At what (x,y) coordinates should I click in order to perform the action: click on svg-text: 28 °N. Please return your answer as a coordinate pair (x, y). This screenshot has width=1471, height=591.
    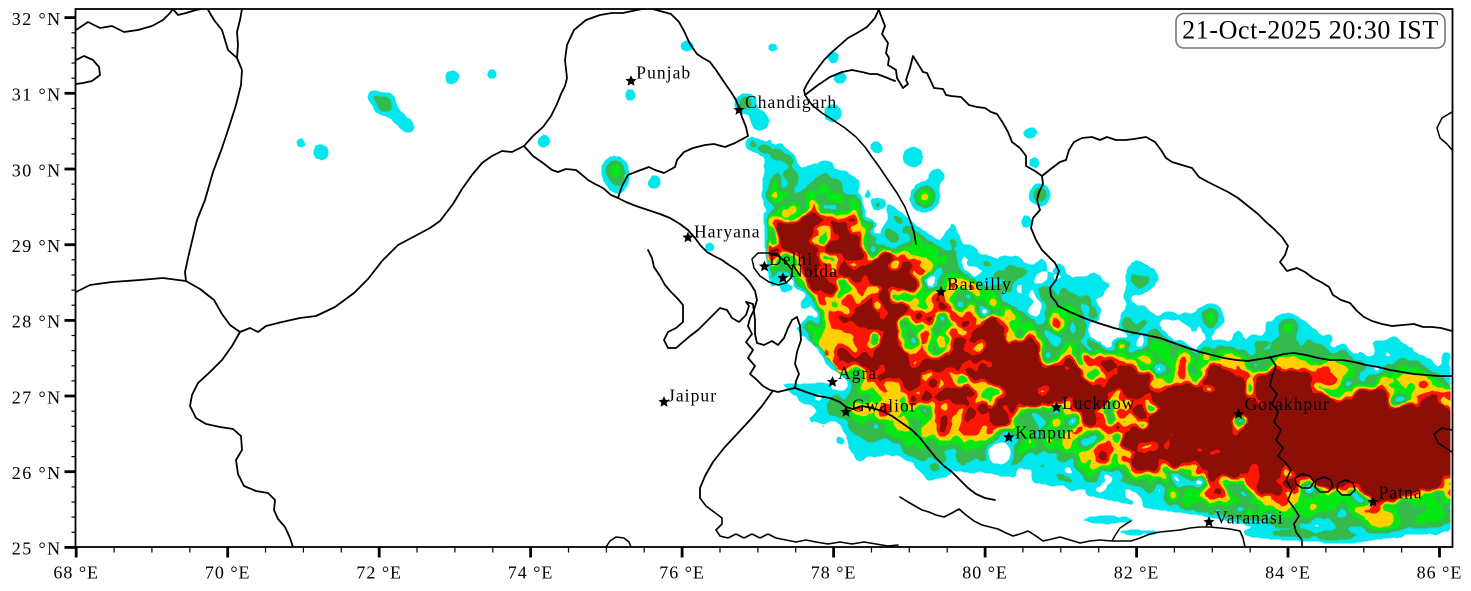
    Looking at the image, I should click on (37, 322).